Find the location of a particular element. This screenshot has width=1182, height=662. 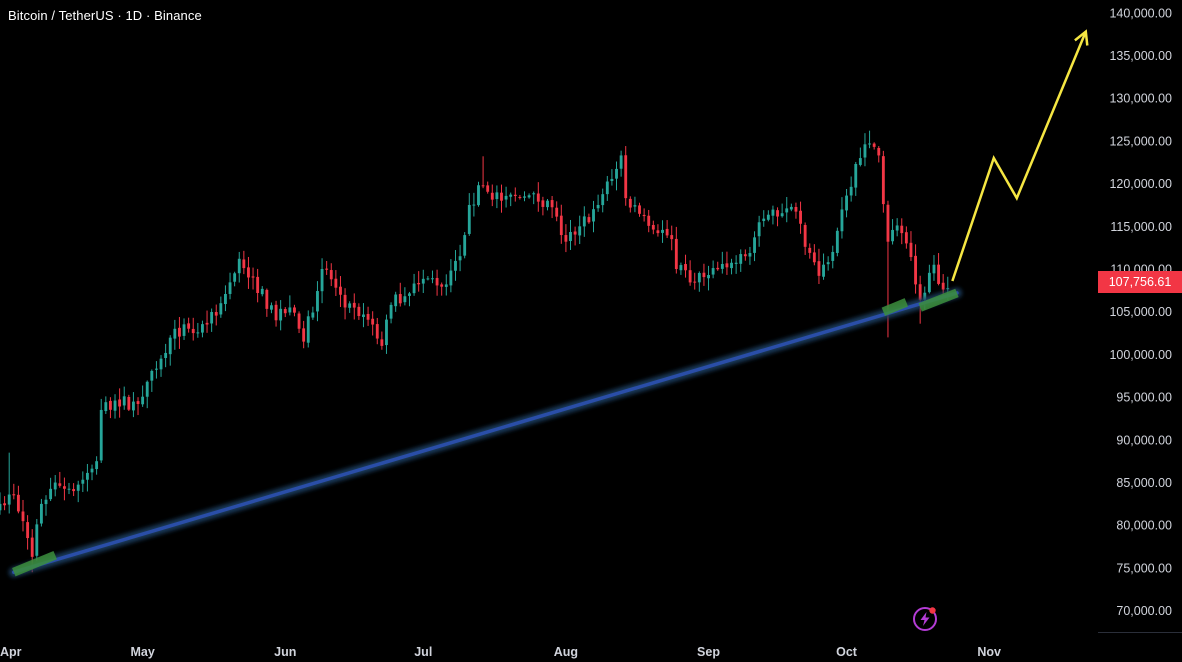

projection-arrow-path is located at coordinates (1019, 156).